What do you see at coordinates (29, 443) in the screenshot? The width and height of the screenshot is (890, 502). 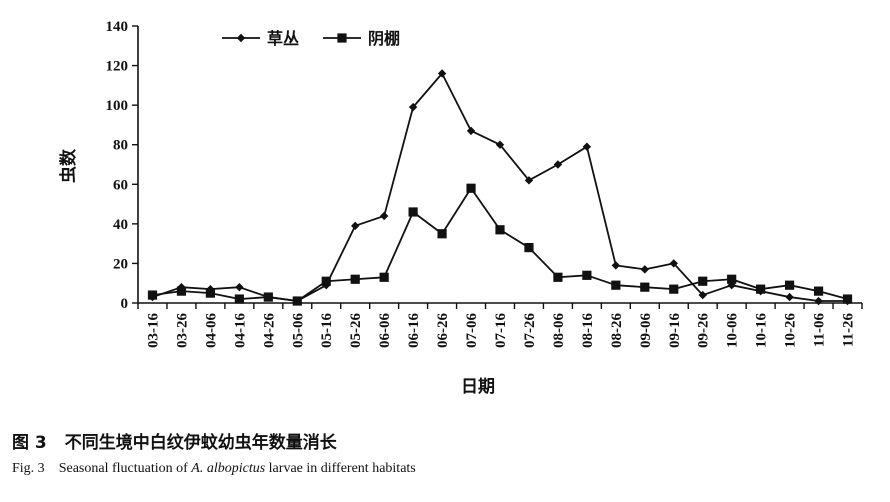 I see `figure-number-zh: 图 3` at bounding box center [29, 443].